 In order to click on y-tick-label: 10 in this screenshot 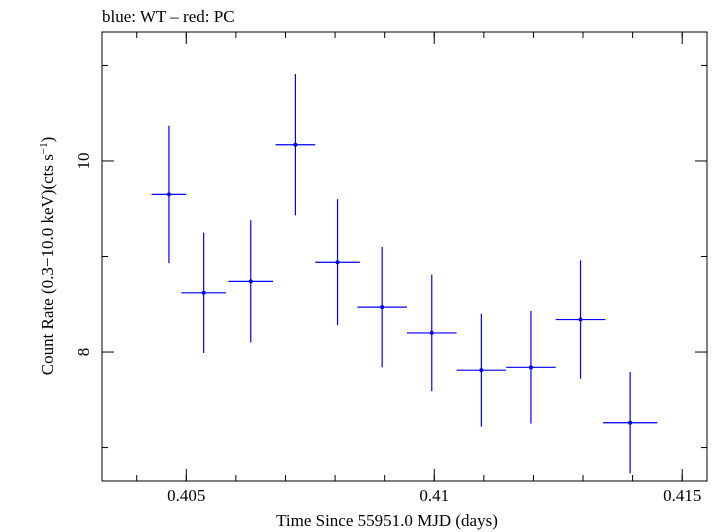, I will do `click(83, 160)`.